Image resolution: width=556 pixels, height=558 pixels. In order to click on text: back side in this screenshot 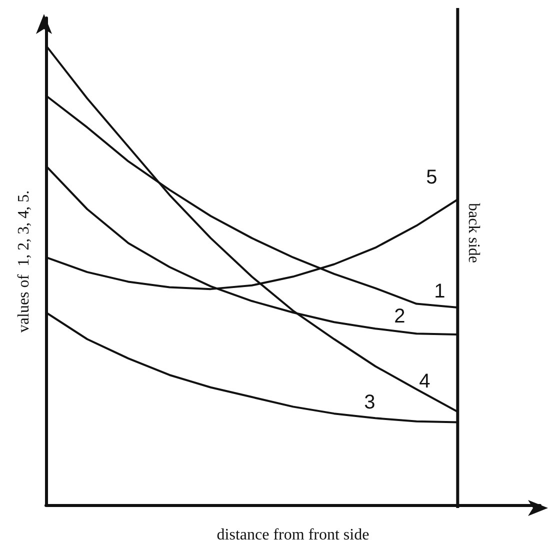, I will do `click(473, 233)`.